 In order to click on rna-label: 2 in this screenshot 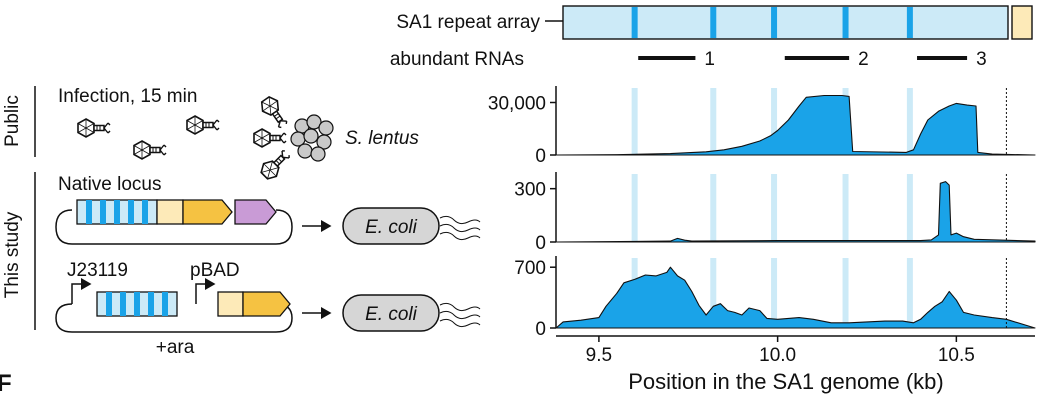, I will do `click(863, 59)`.